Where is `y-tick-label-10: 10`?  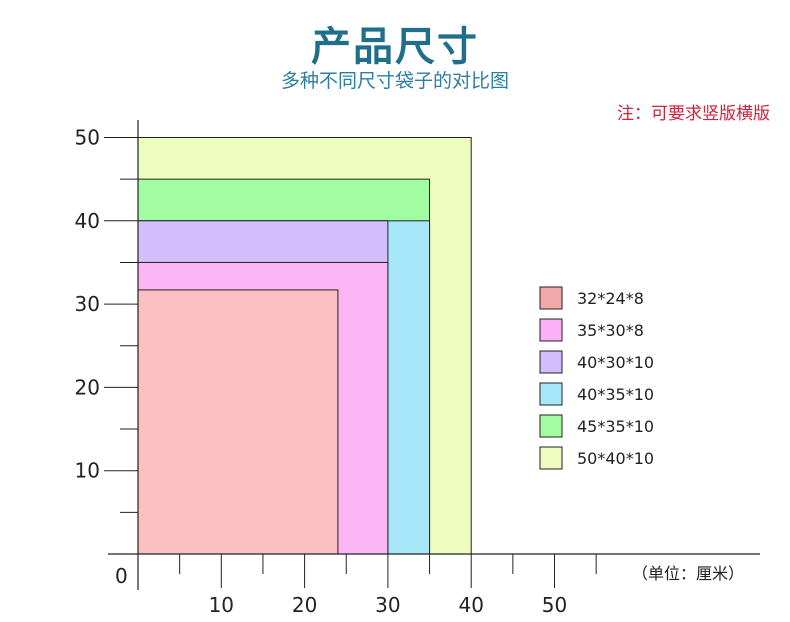 y-tick-label-10: 10 is located at coordinates (87, 471).